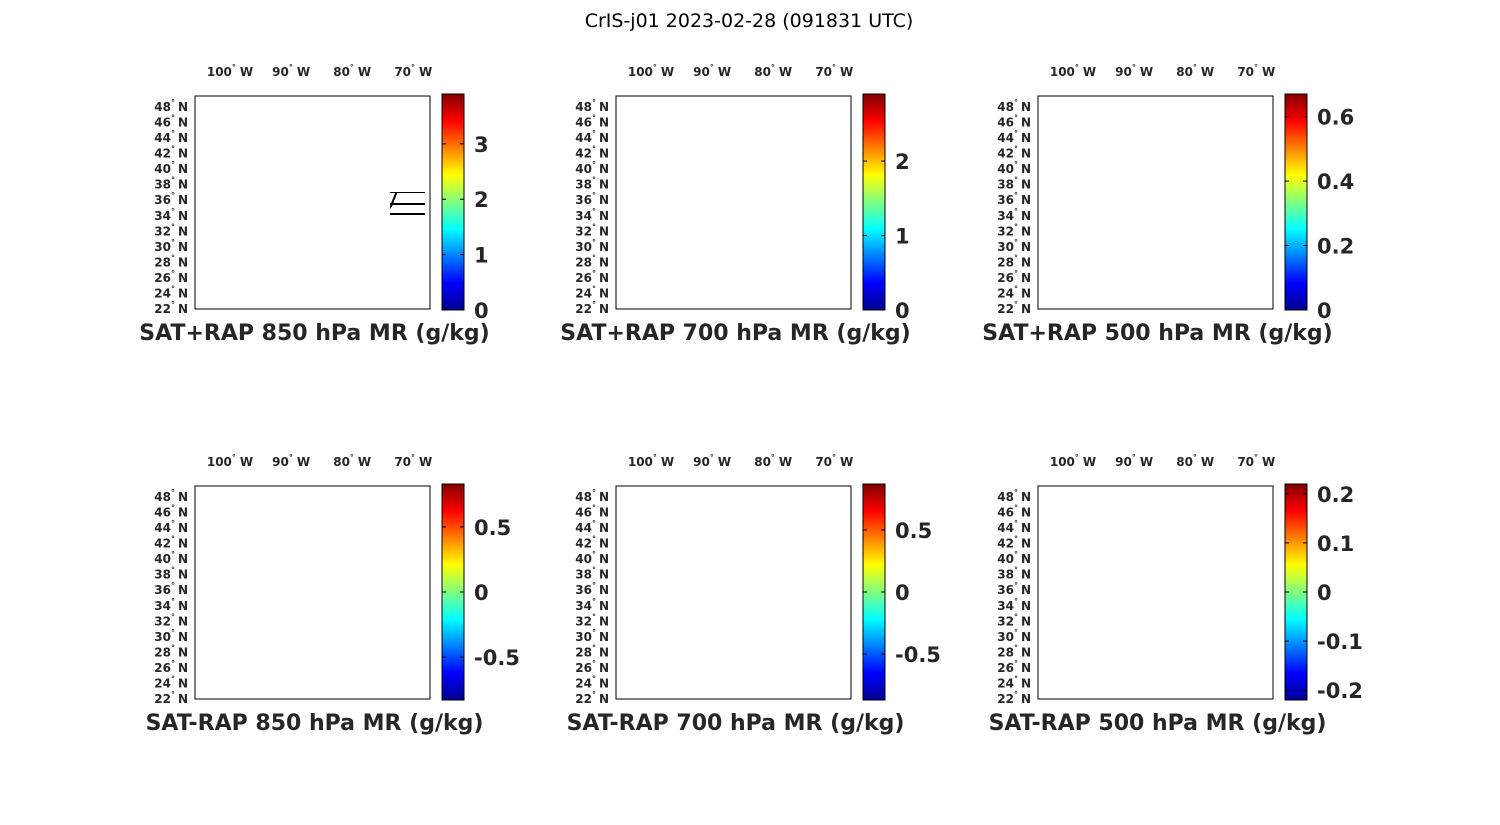 The height and width of the screenshot is (825, 1500). Describe the element at coordinates (1157, 333) in the screenshot. I see `panel-title: SAT+RAP 500 hPa MR (g/kg)` at that location.